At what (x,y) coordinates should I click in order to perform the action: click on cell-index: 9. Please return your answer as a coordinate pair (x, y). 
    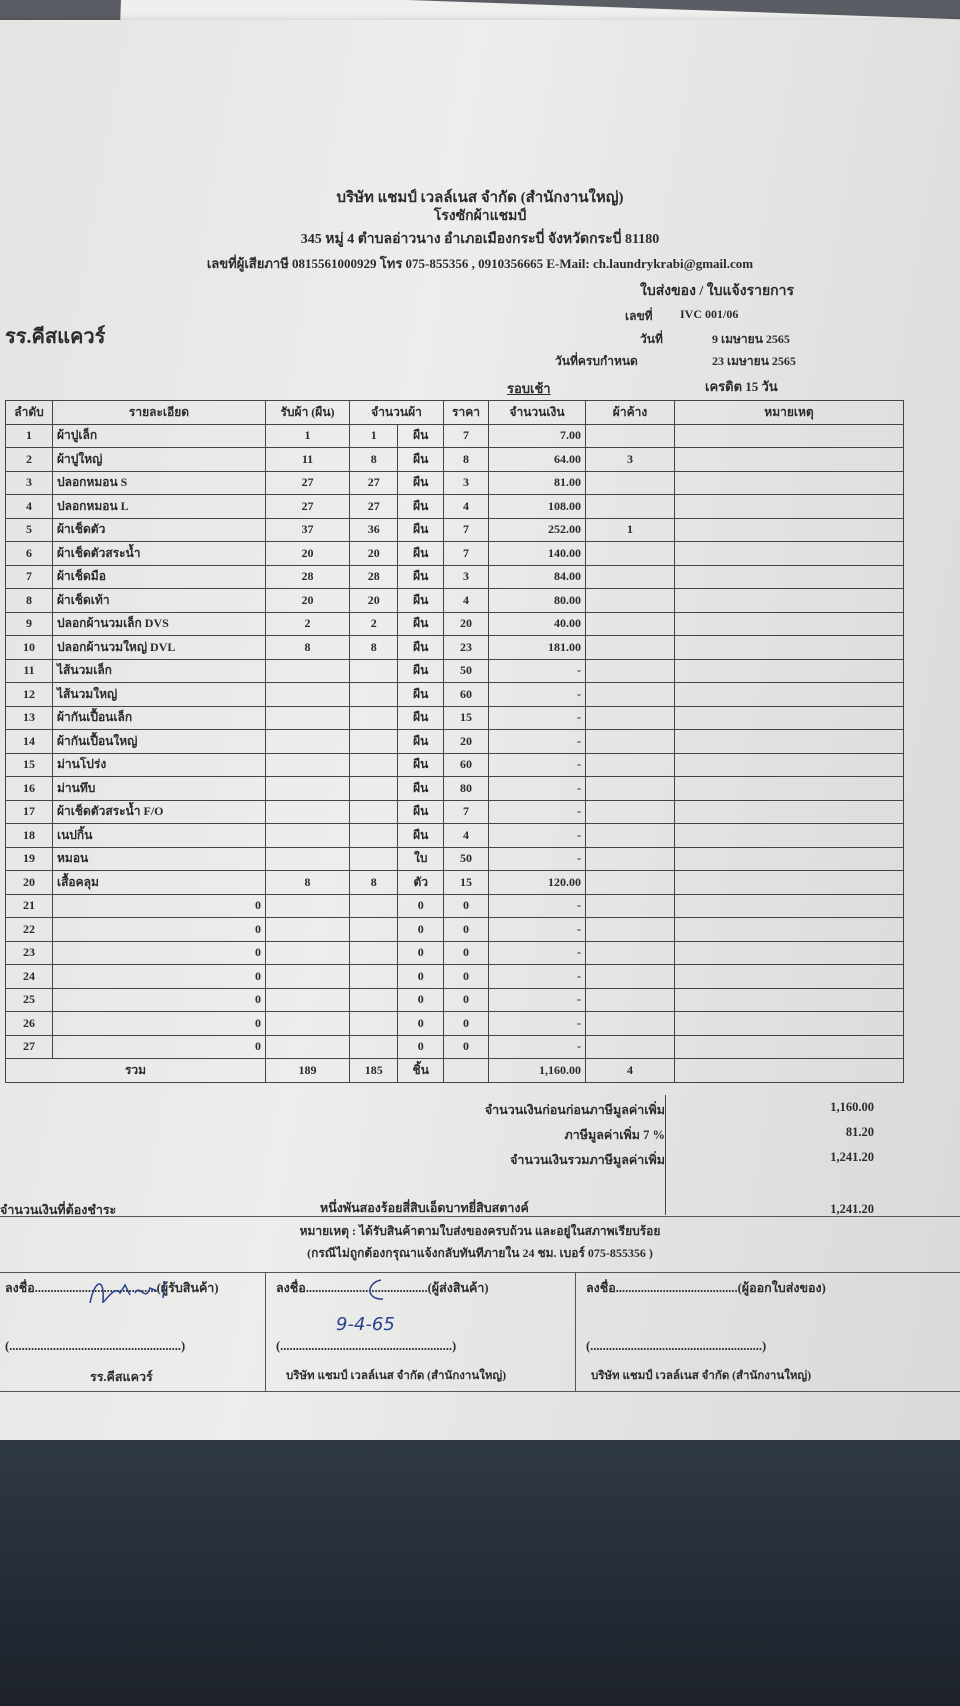
    Looking at the image, I should click on (29, 623).